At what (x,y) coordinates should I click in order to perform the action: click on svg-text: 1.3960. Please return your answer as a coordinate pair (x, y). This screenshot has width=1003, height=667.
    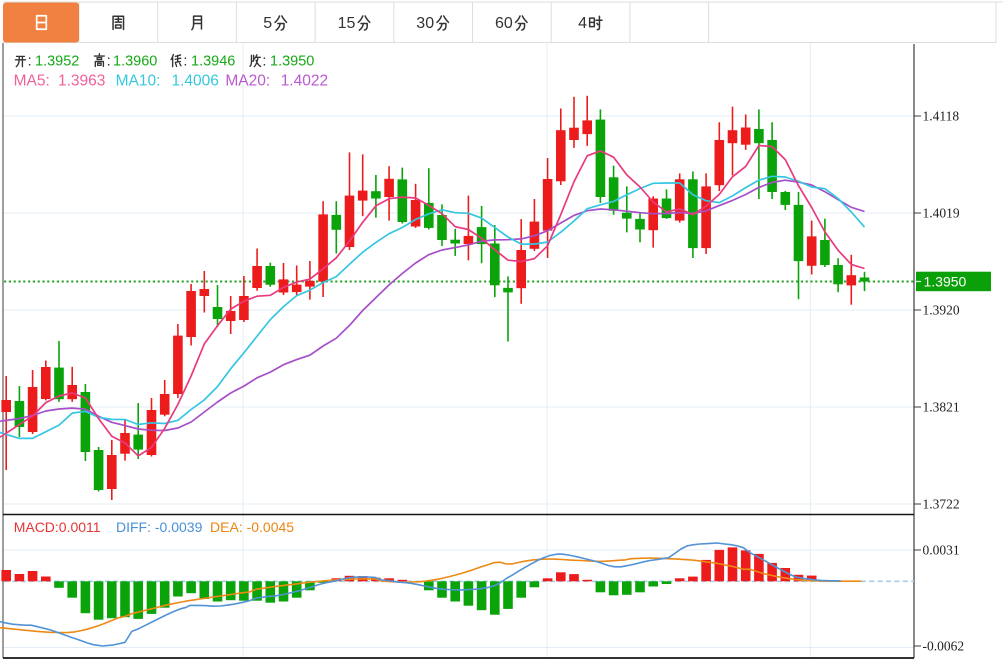
    Looking at the image, I should click on (135, 62).